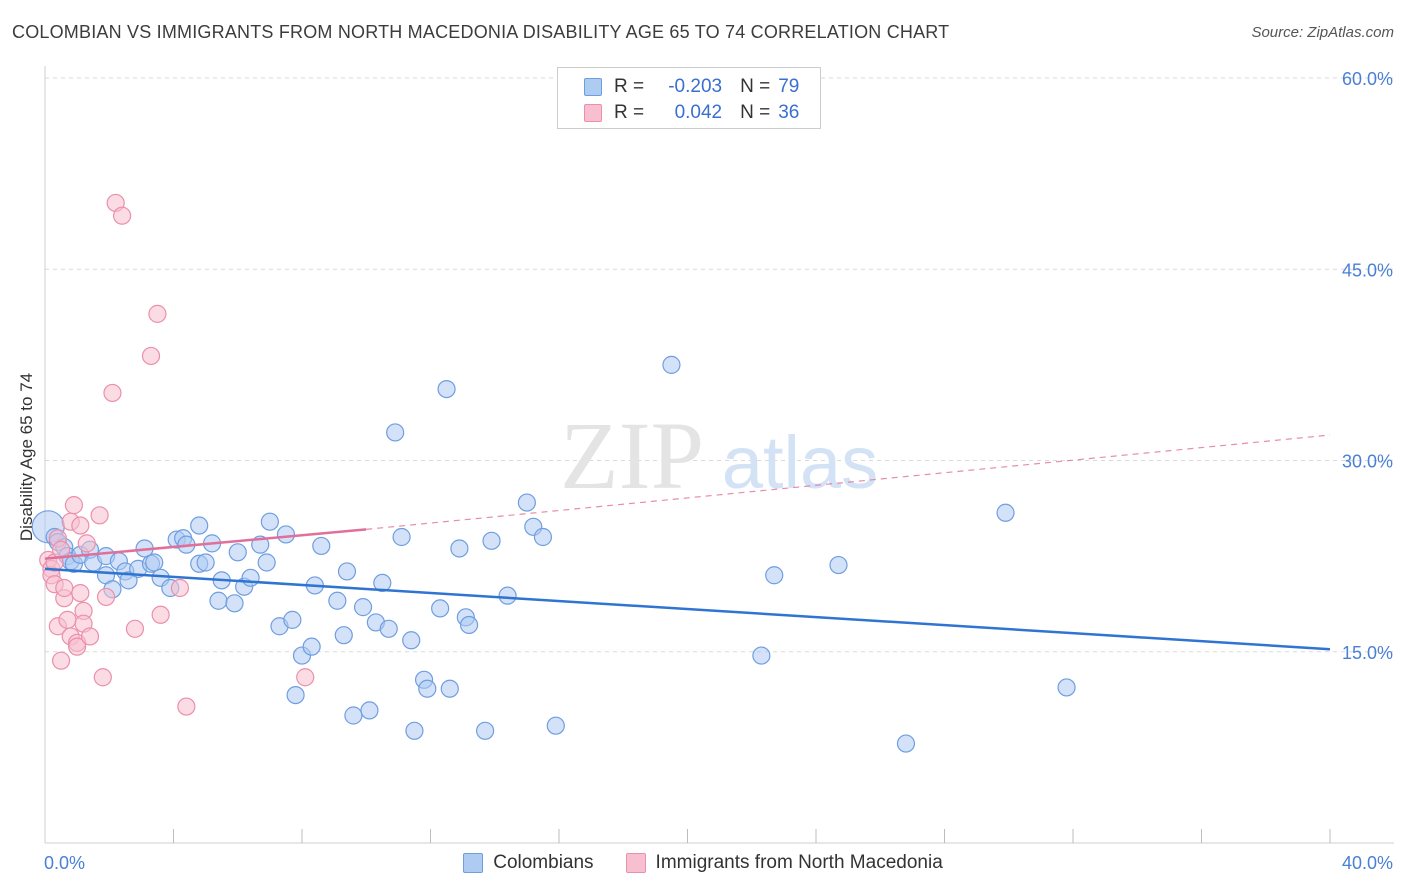 Image resolution: width=1406 pixels, height=892 pixels. Describe the element at coordinates (543, 862) in the screenshot. I see `legend-label-colombians: Colombians` at that location.